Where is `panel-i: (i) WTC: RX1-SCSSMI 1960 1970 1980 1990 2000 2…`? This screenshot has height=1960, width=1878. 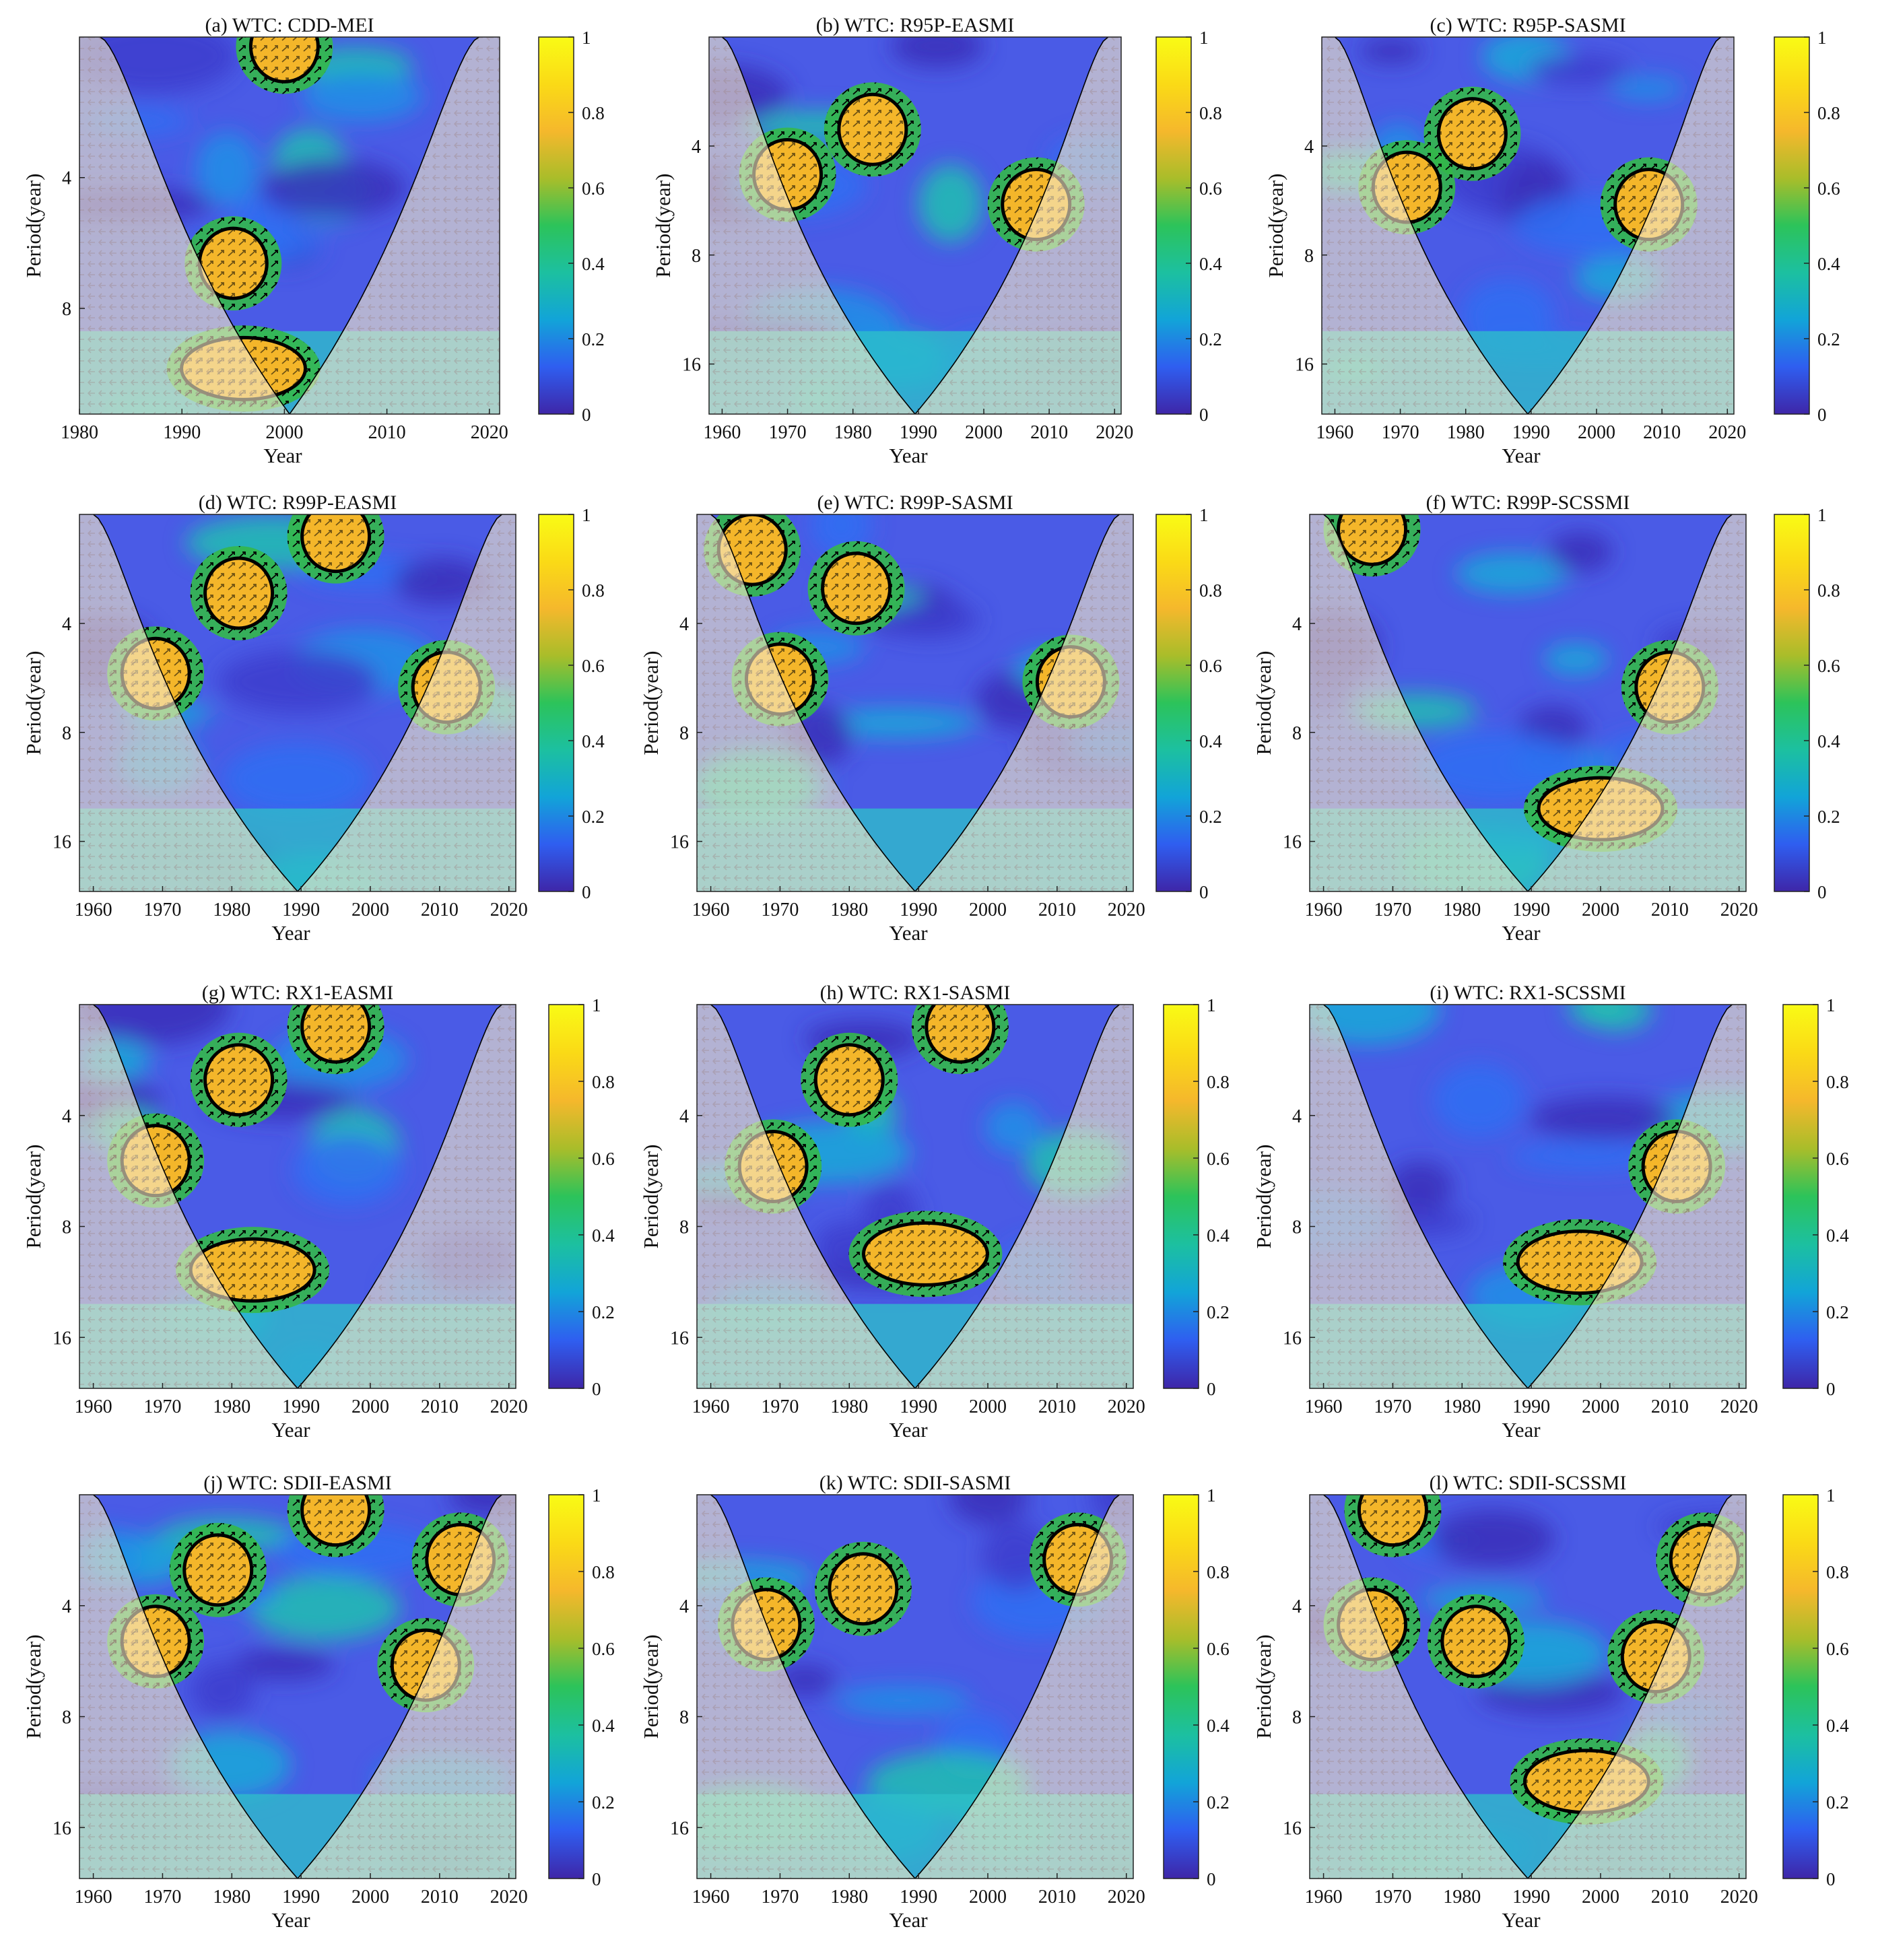 panel-i: (i) WTC: RX1-SCSSMI 1960 1970 1980 1990 2000 2… is located at coordinates (1550, 1212).